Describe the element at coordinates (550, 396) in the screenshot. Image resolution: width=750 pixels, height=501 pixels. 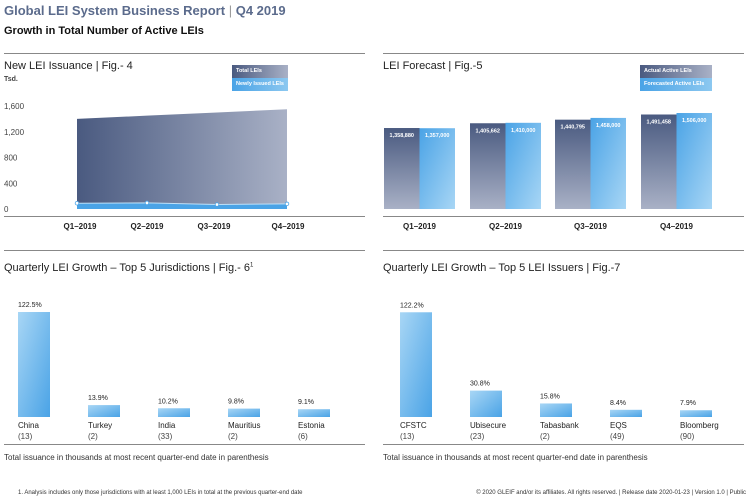
I see `bar-value-label: 15.8%` at that location.